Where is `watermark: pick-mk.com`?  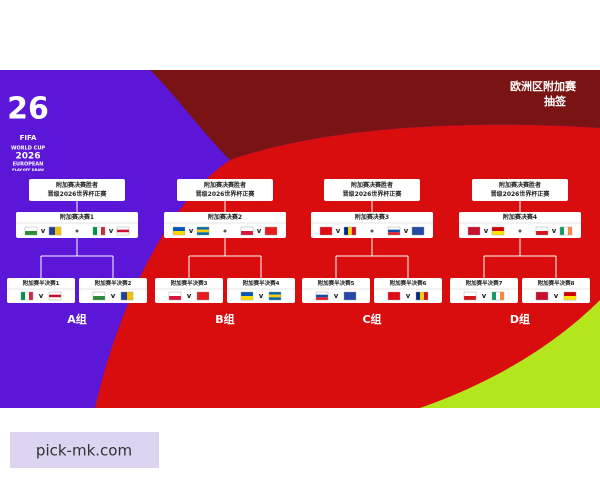 watermark: pick-mk.com is located at coordinates (84, 451).